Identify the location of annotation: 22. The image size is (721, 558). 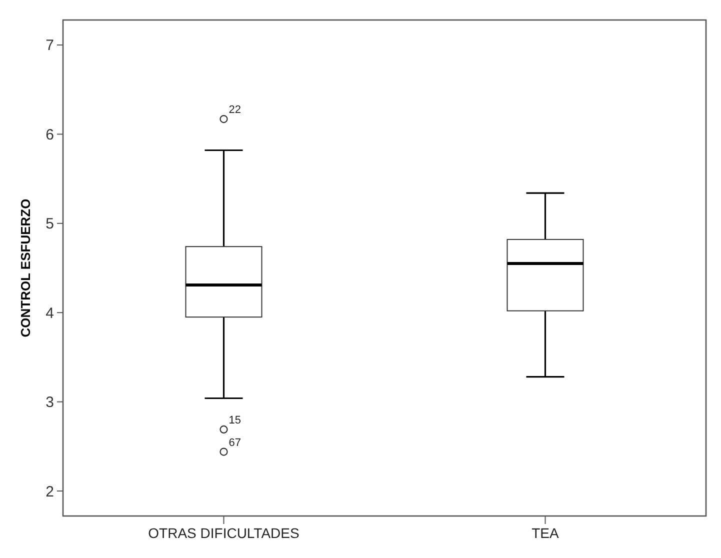
(234, 110).